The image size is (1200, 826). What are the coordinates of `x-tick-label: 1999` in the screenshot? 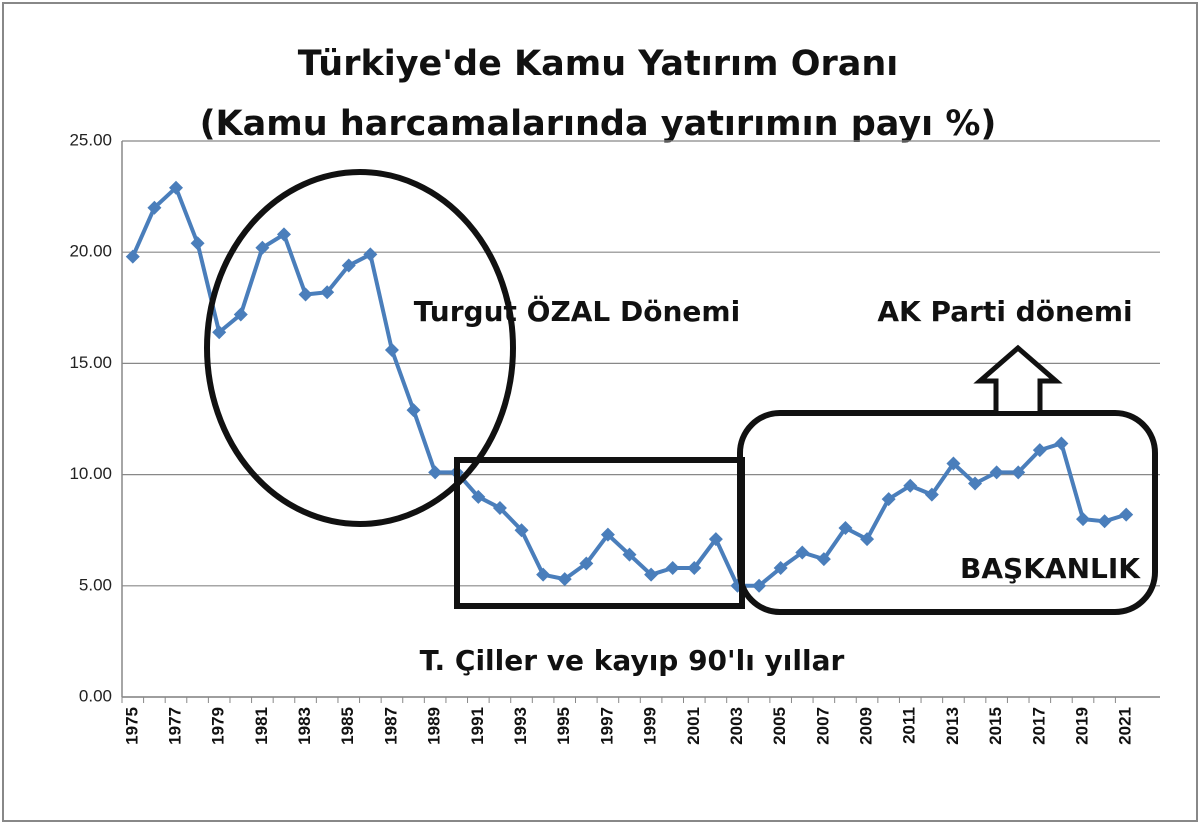 It's located at (650, 726).